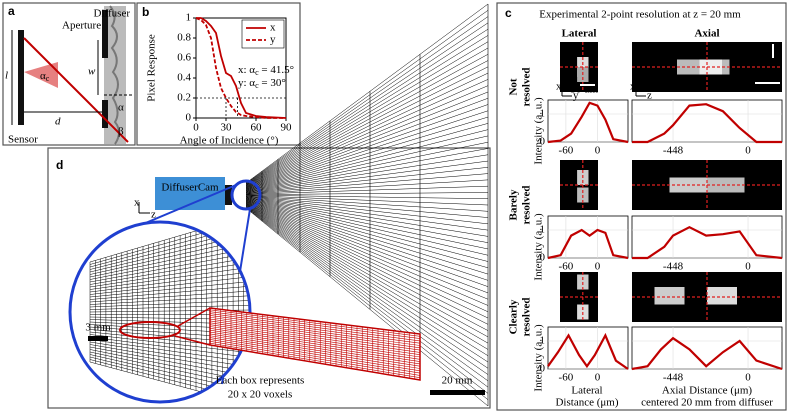 This screenshot has width=789, height=413. I want to click on column-header: Axial, so click(706, 34).